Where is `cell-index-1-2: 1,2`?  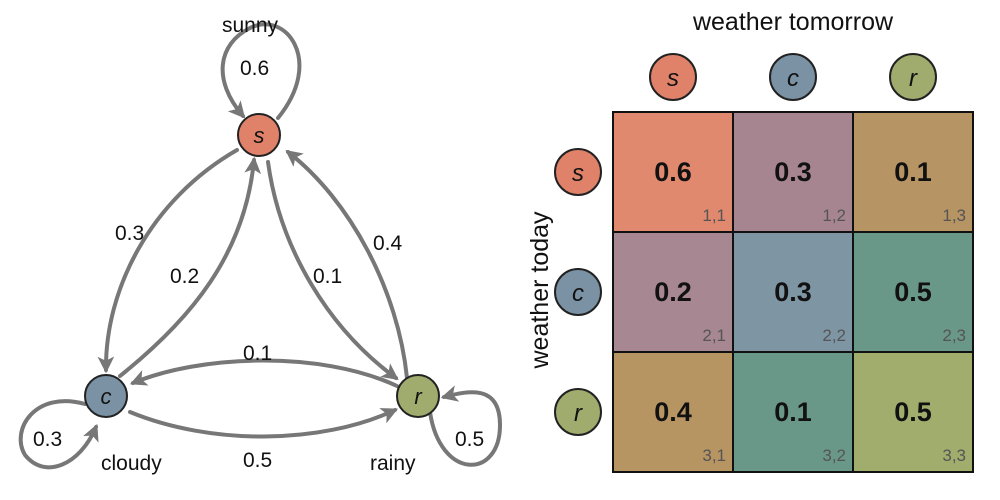
cell-index-1-2: 1,2 is located at coordinates (834, 215).